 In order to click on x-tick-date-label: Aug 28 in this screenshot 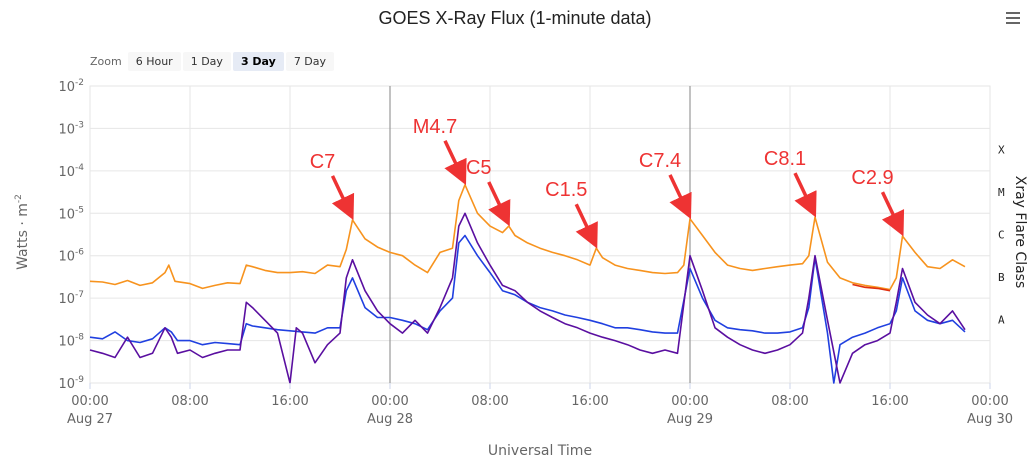, I will do `click(390, 419)`.